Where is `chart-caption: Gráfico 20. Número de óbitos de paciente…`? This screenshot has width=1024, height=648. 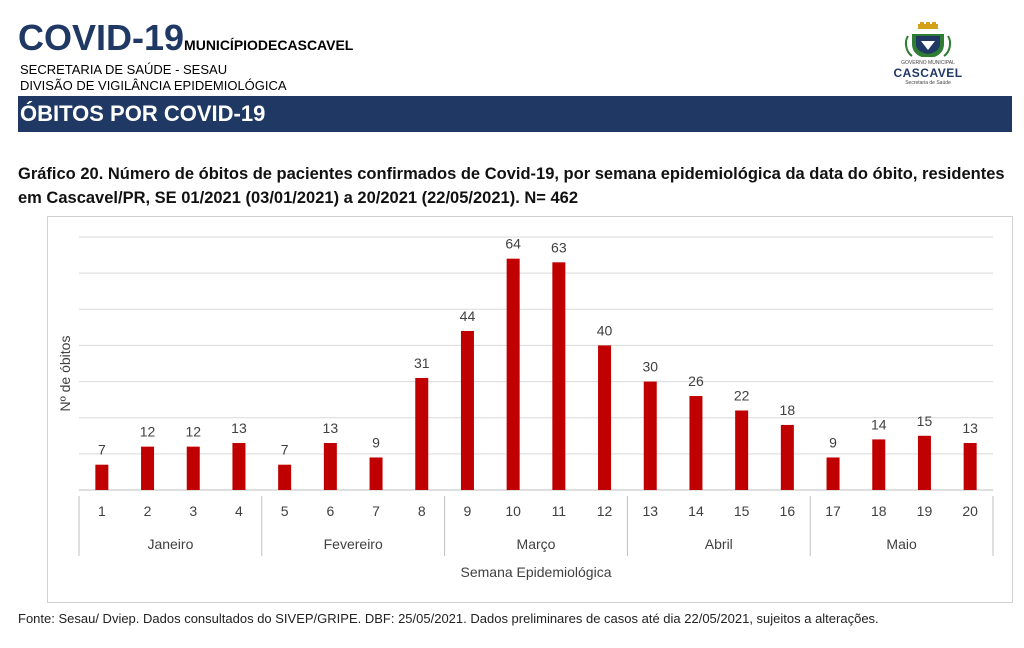
chart-caption: Gráfico 20. Número de óbitos de paciente… is located at coordinates (511, 186).